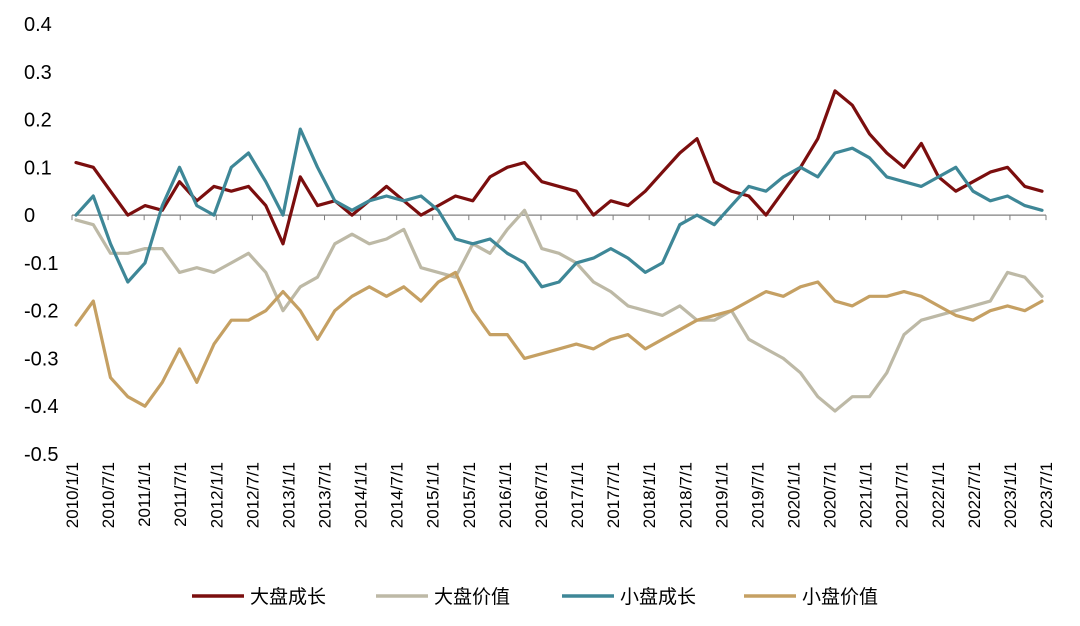  Describe the element at coordinates (974, 495) in the screenshot. I see `x-tick-label: 2022/7/1` at that location.